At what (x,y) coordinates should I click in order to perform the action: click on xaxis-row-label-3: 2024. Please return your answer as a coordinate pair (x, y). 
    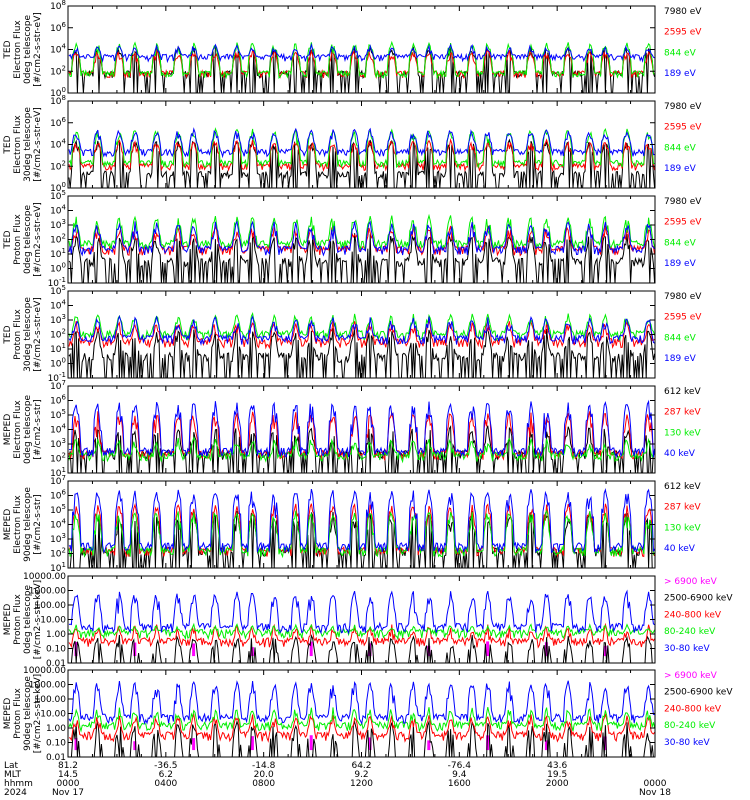
    Looking at the image, I should click on (15, 793).